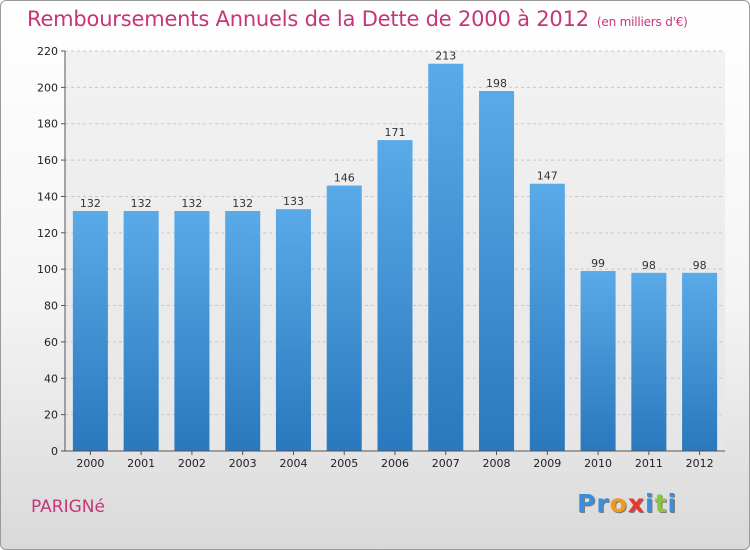 This screenshot has height=550, width=750. I want to click on bar-2005, so click(344, 318).